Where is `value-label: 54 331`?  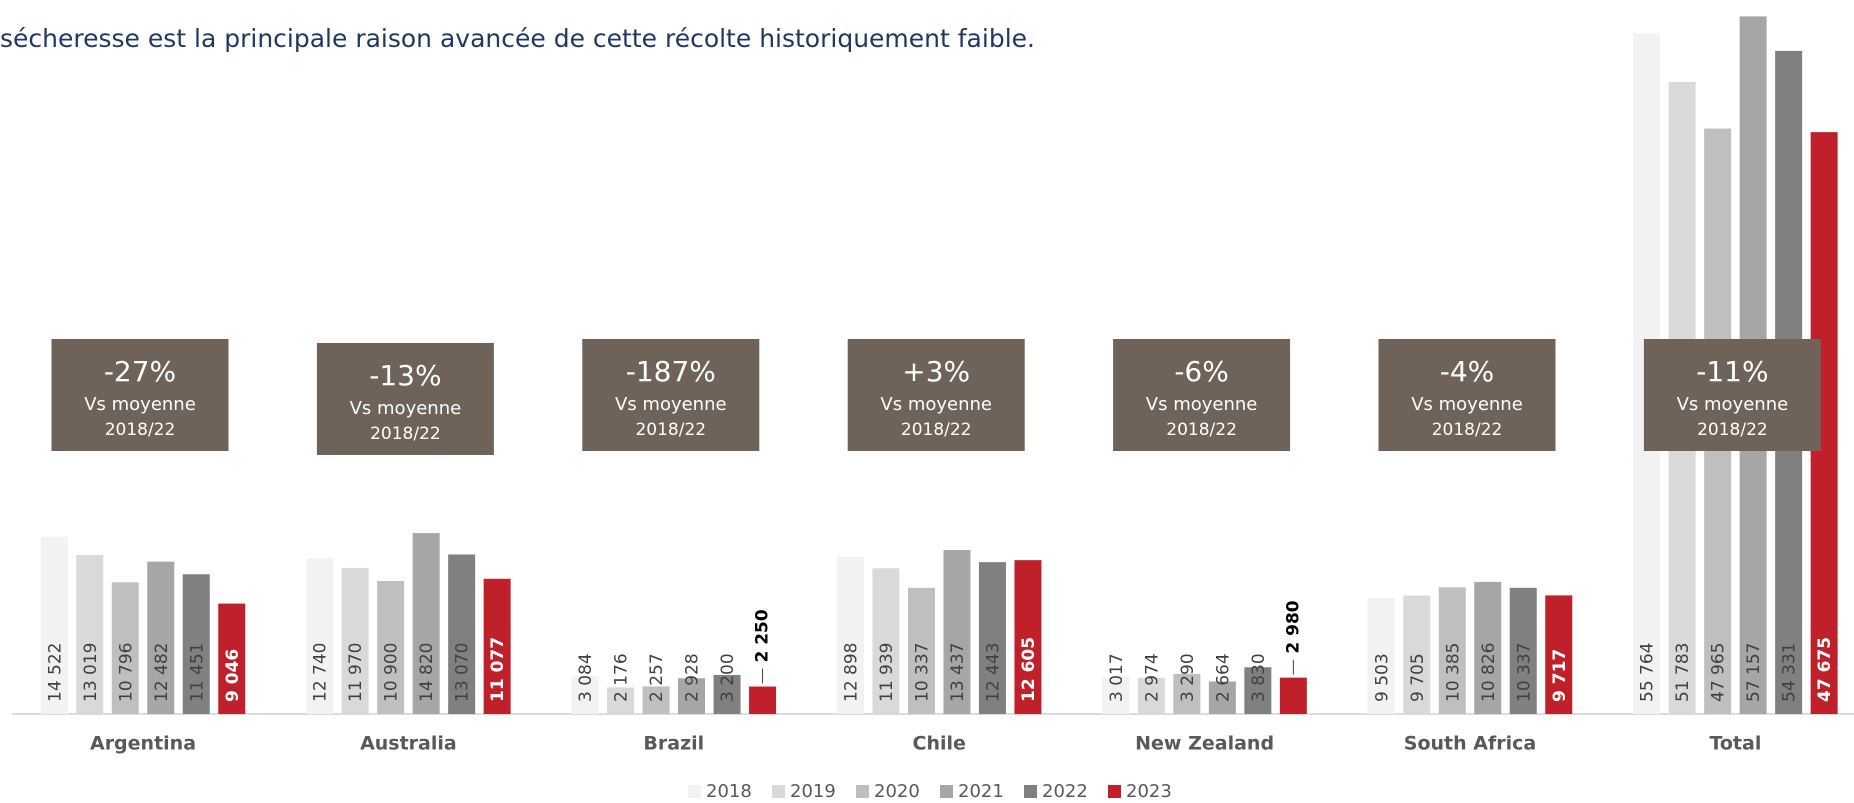 value-label: 54 331 is located at coordinates (1790, 672).